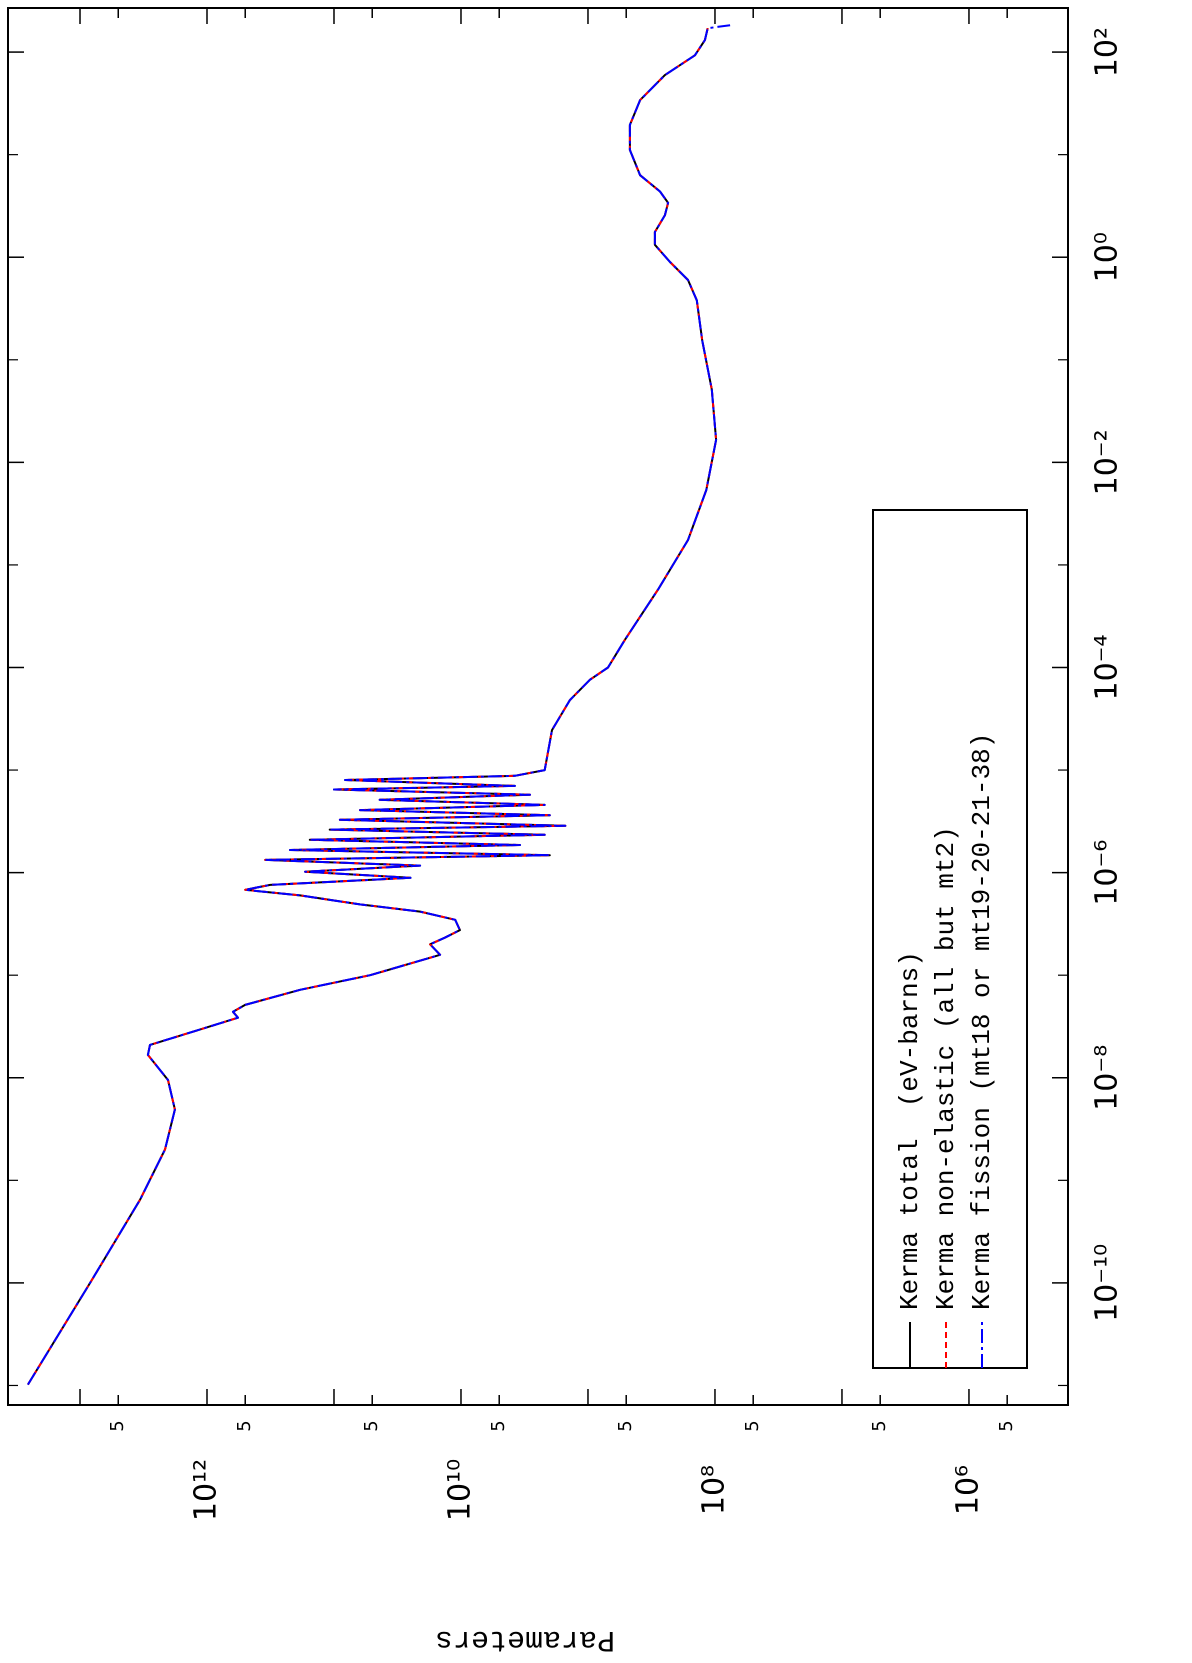  Describe the element at coordinates (1107, 873) in the screenshot. I see `x-tick-label: 10⁻⁶` at that location.